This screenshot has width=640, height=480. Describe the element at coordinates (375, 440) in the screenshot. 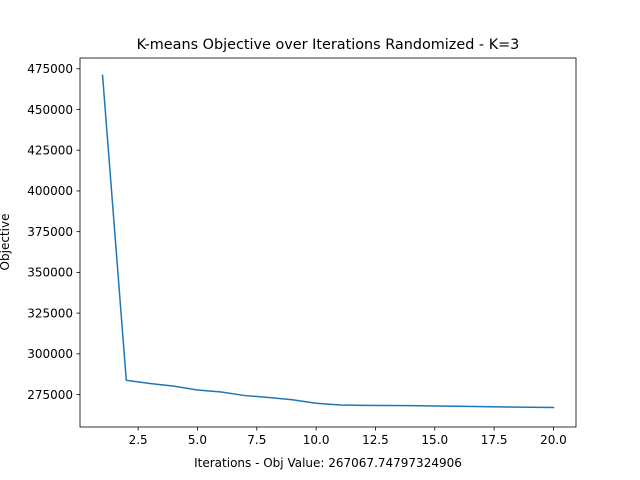

I see `x-tick-label: 12.5` at that location.